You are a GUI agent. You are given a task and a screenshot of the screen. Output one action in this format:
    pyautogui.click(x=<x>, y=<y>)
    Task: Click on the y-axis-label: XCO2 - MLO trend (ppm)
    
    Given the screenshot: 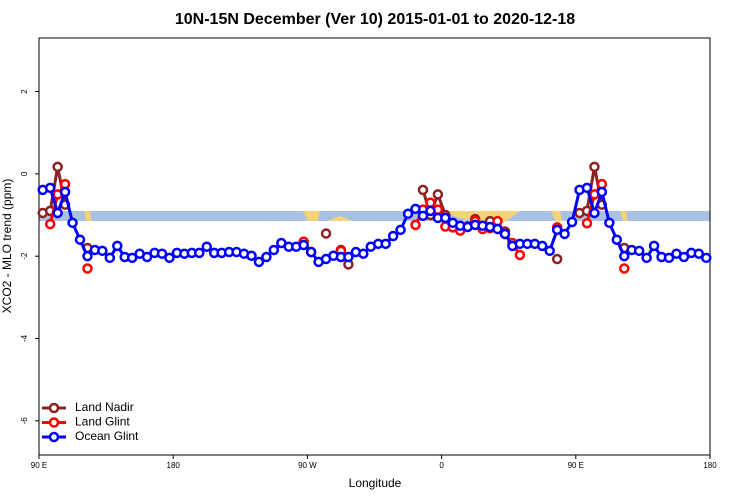 What is the action you would take?
    pyautogui.click(x=7, y=246)
    